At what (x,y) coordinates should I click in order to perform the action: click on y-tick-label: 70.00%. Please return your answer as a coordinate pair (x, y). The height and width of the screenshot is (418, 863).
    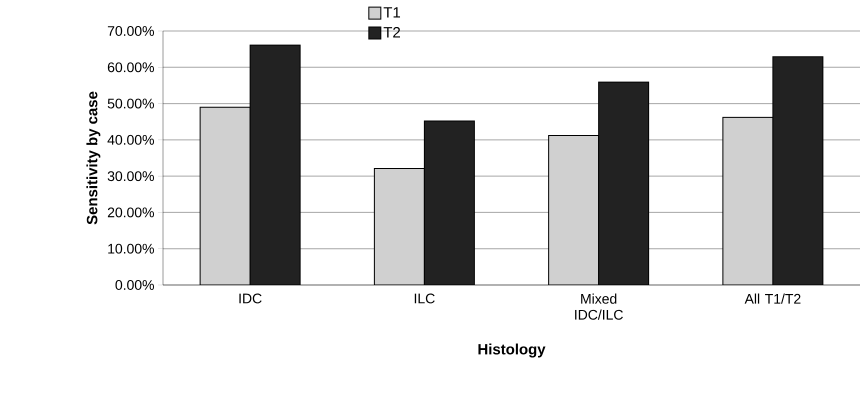
    Looking at the image, I should click on (131, 31).